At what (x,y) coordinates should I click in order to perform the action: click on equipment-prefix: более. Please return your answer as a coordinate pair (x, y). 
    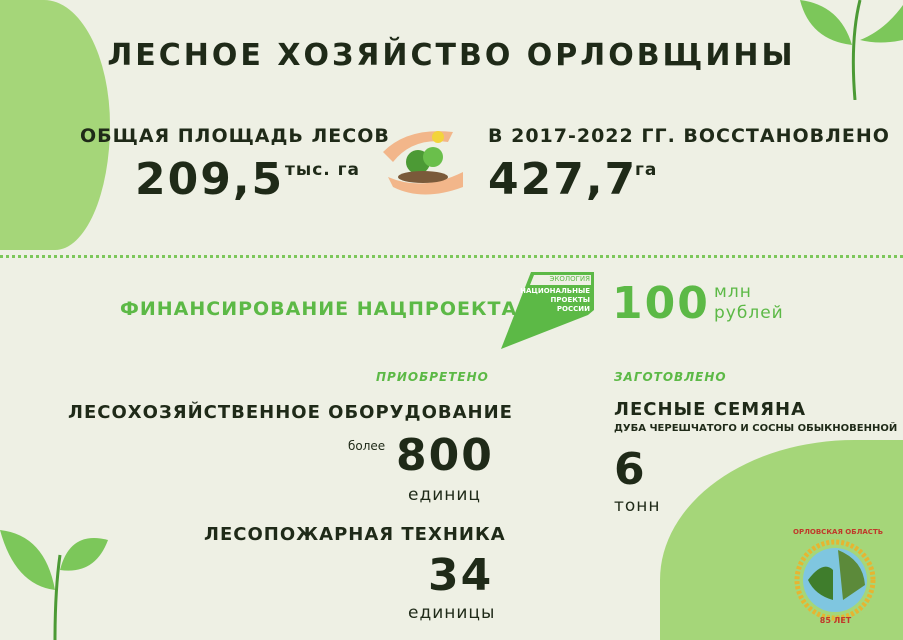
    Looking at the image, I should click on (367, 446).